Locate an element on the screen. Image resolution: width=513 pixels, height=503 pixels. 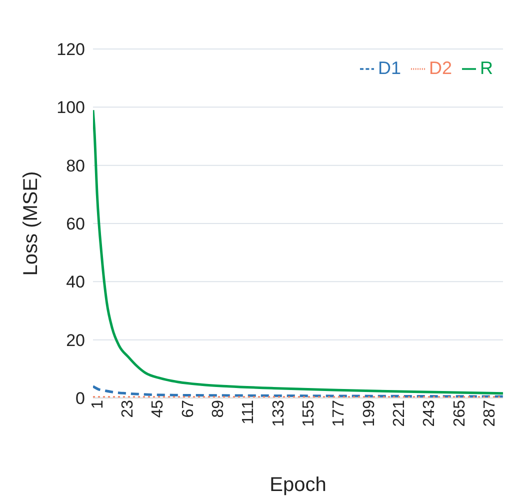
x-tick-label: 221 is located at coordinates (399, 413).